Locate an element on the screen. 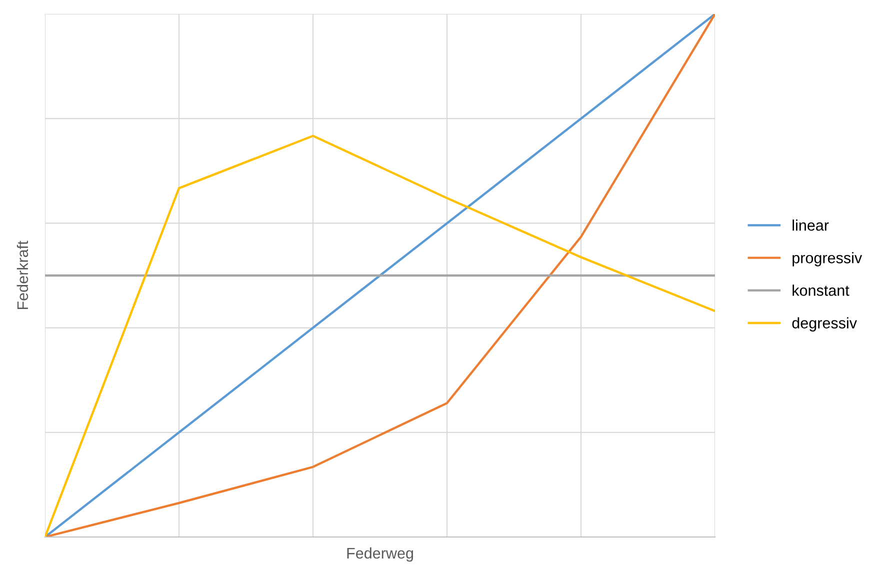 The height and width of the screenshot is (573, 869). legend-label: degressiv is located at coordinates (824, 324).